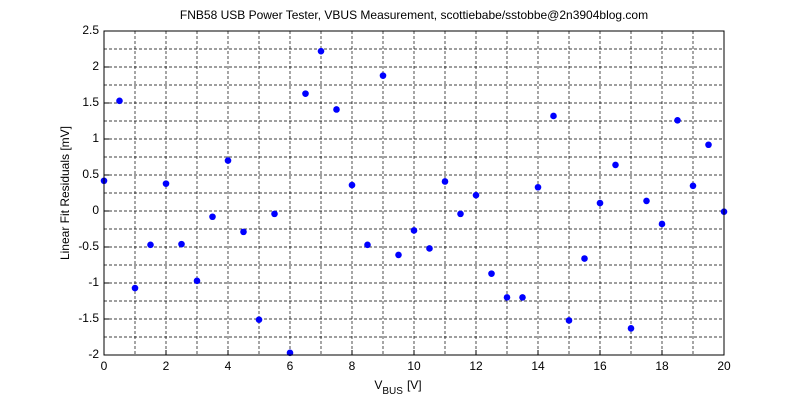 The width and height of the screenshot is (800, 400). I want to click on x-label-subscript: BUS, so click(392, 391).